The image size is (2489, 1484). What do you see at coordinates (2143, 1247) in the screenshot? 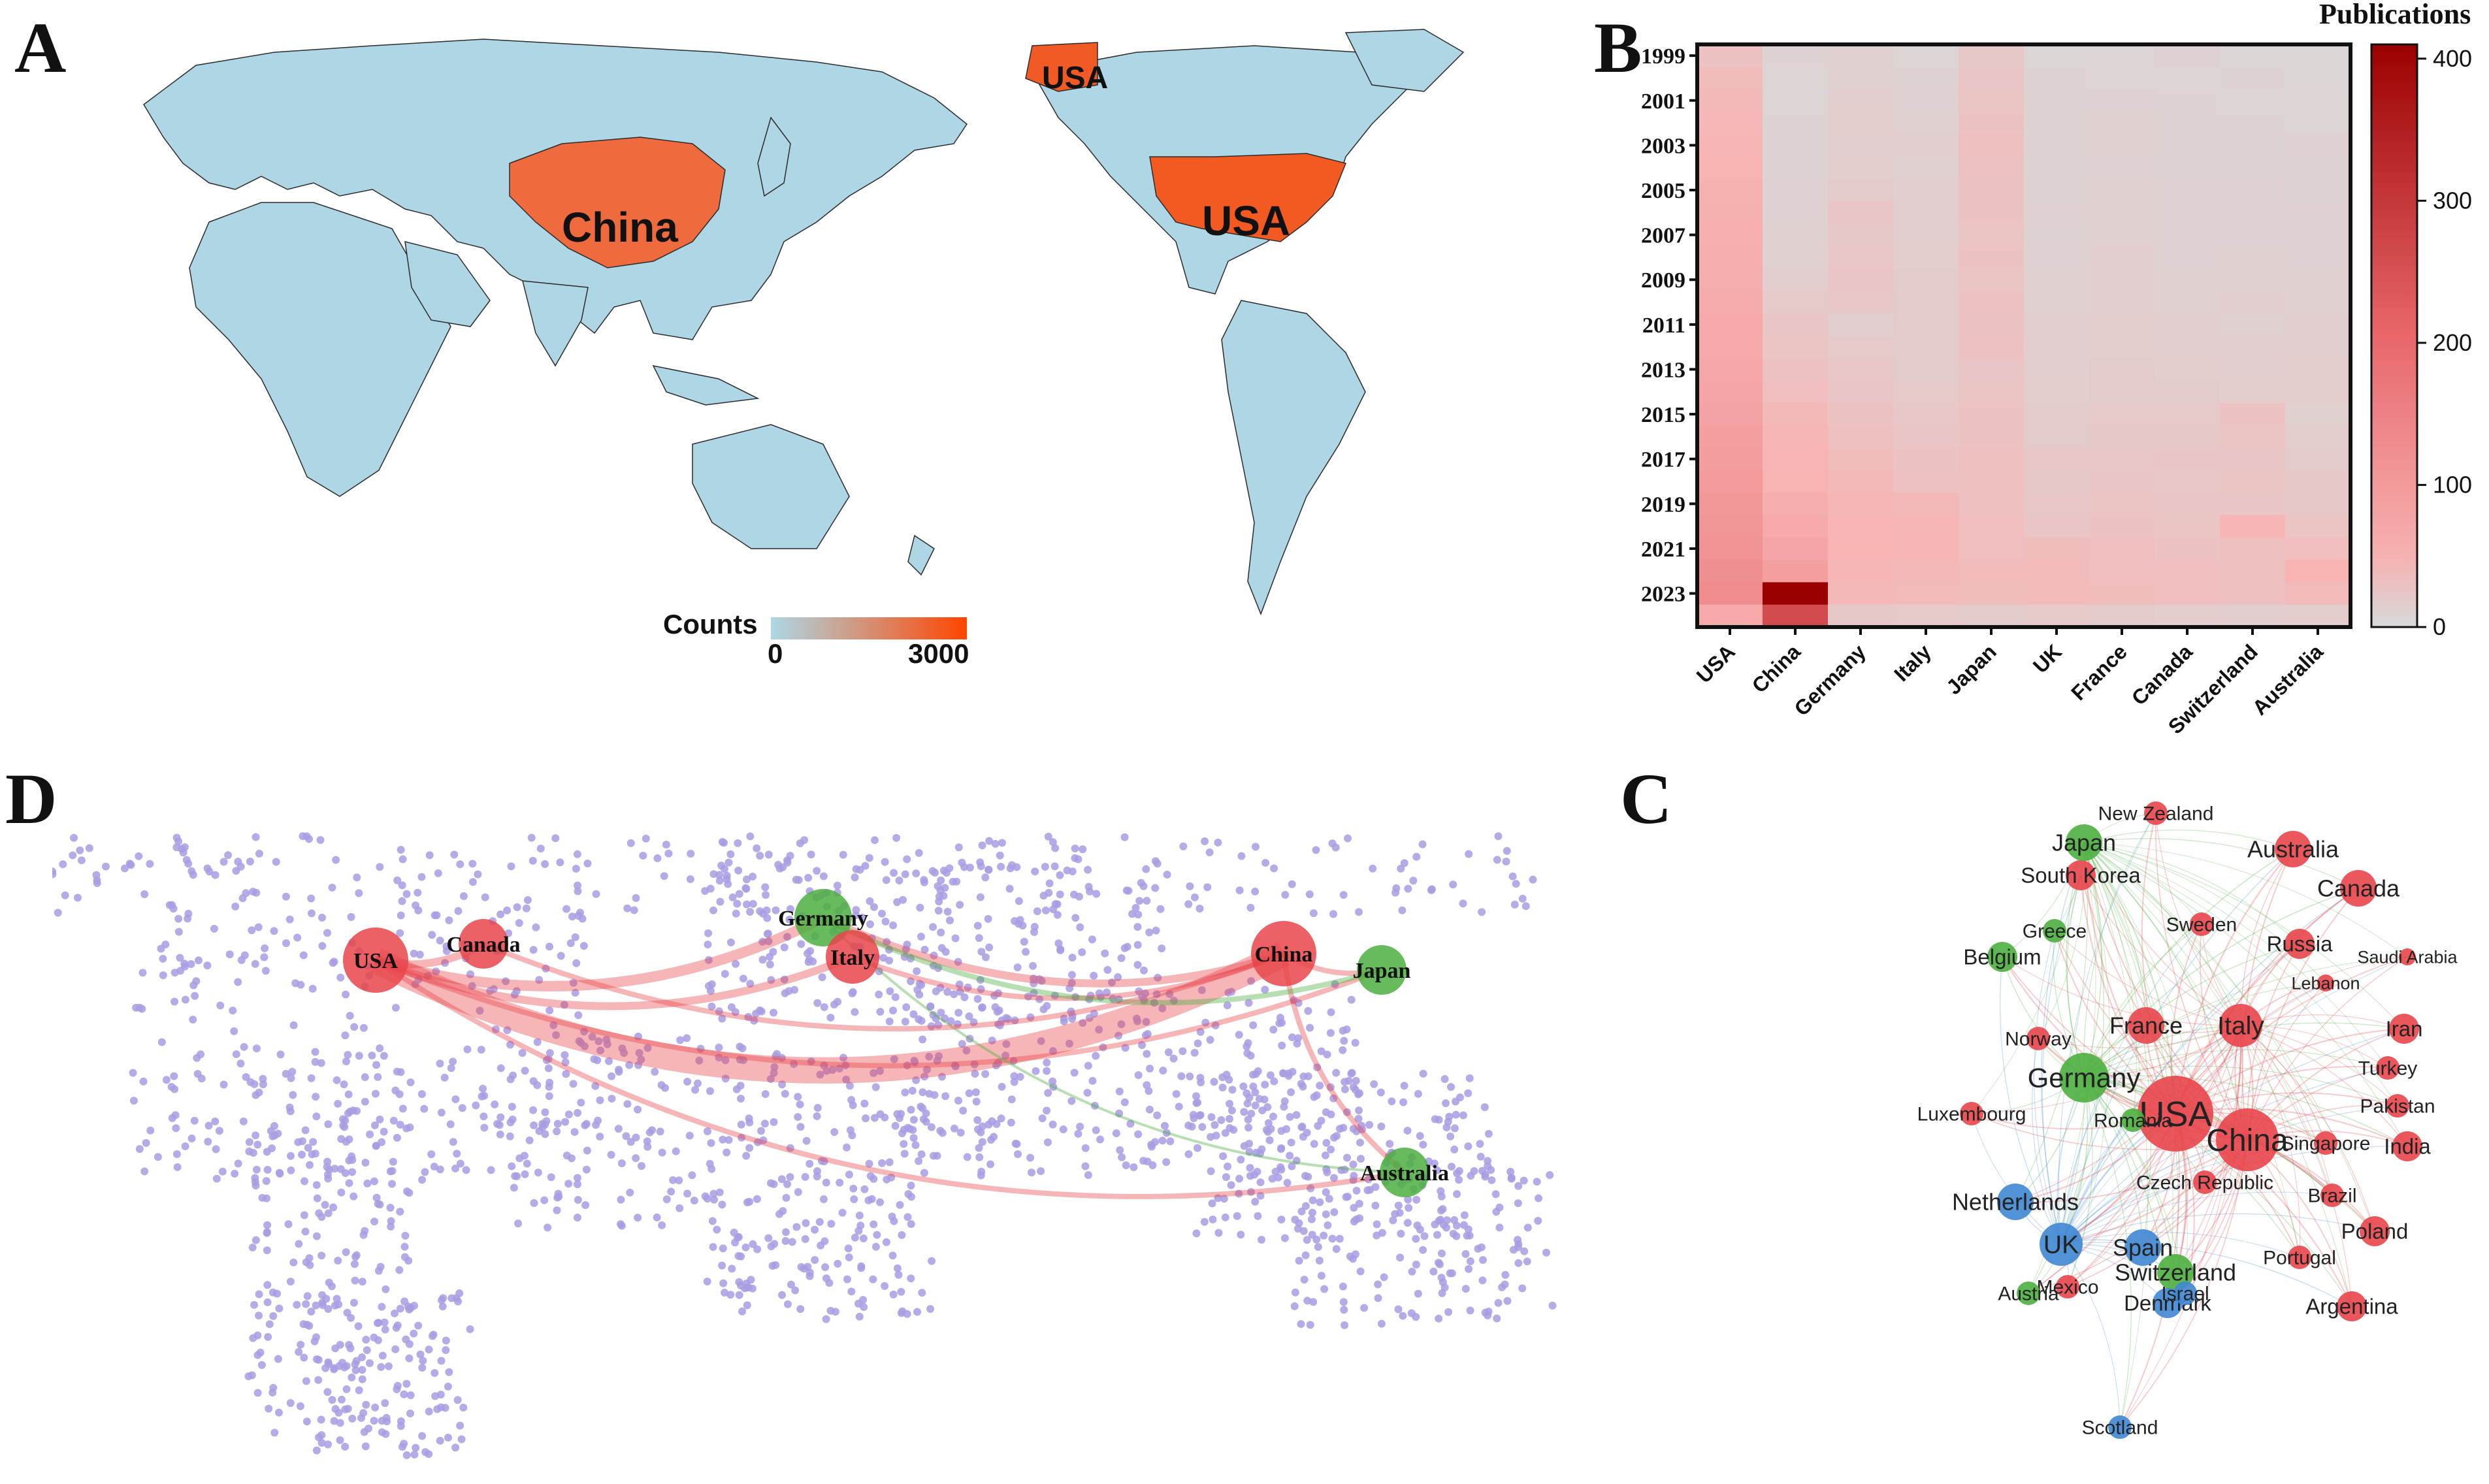
I see `network-node-label: Spain` at bounding box center [2143, 1247].